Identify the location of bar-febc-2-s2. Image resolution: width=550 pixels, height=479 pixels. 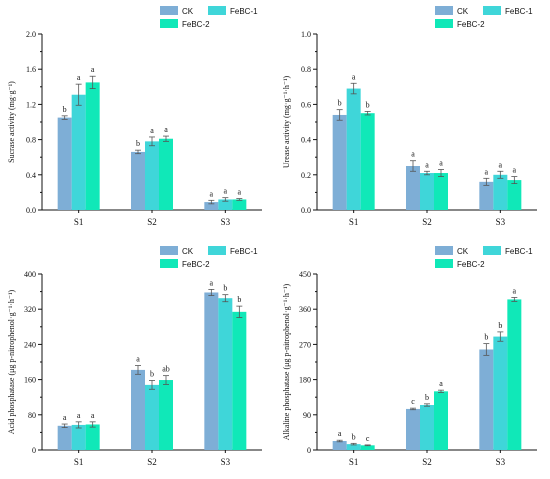
(166, 174).